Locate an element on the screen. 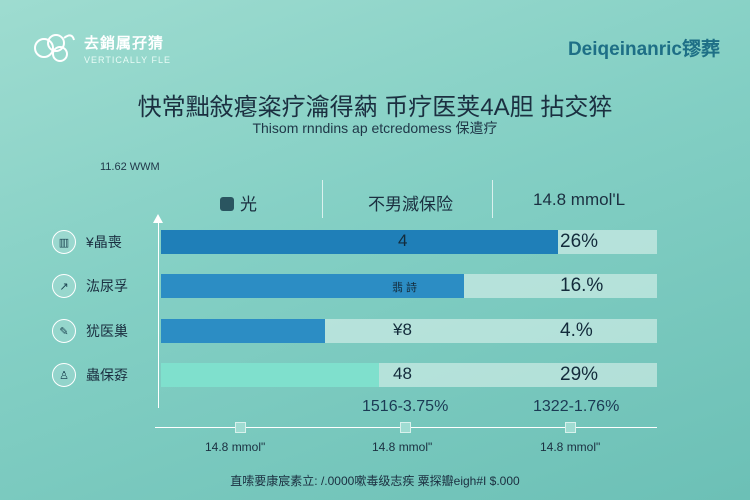  category-row-1: ▥ ¥晶喪 is located at coordinates (87, 242).